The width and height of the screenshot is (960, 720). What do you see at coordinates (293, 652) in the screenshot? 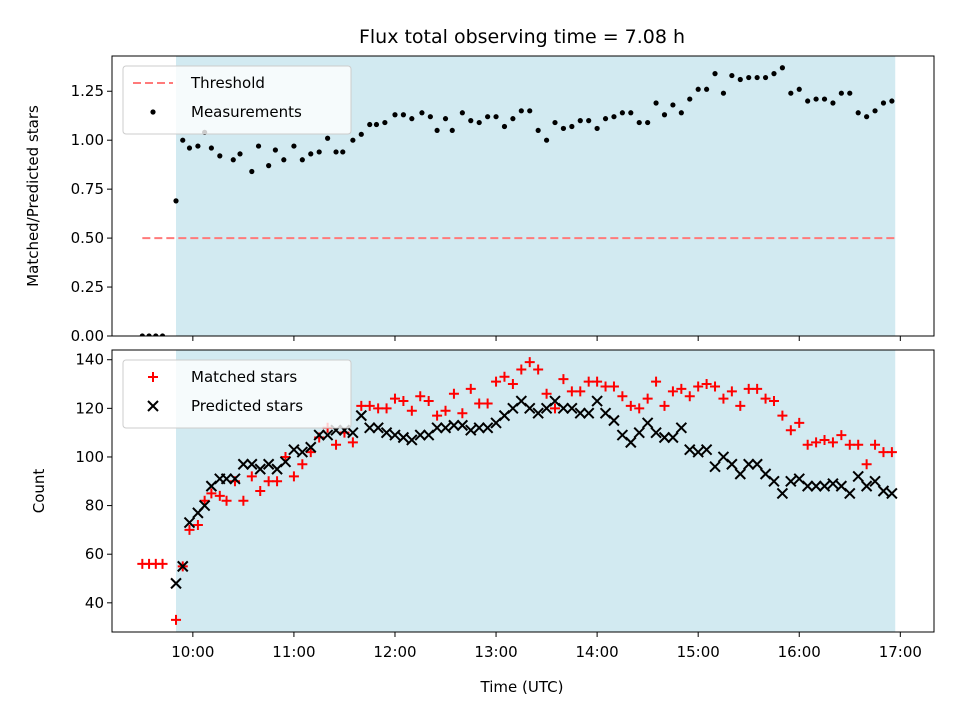
I see `x-tick-label: 11:00` at bounding box center [293, 652].